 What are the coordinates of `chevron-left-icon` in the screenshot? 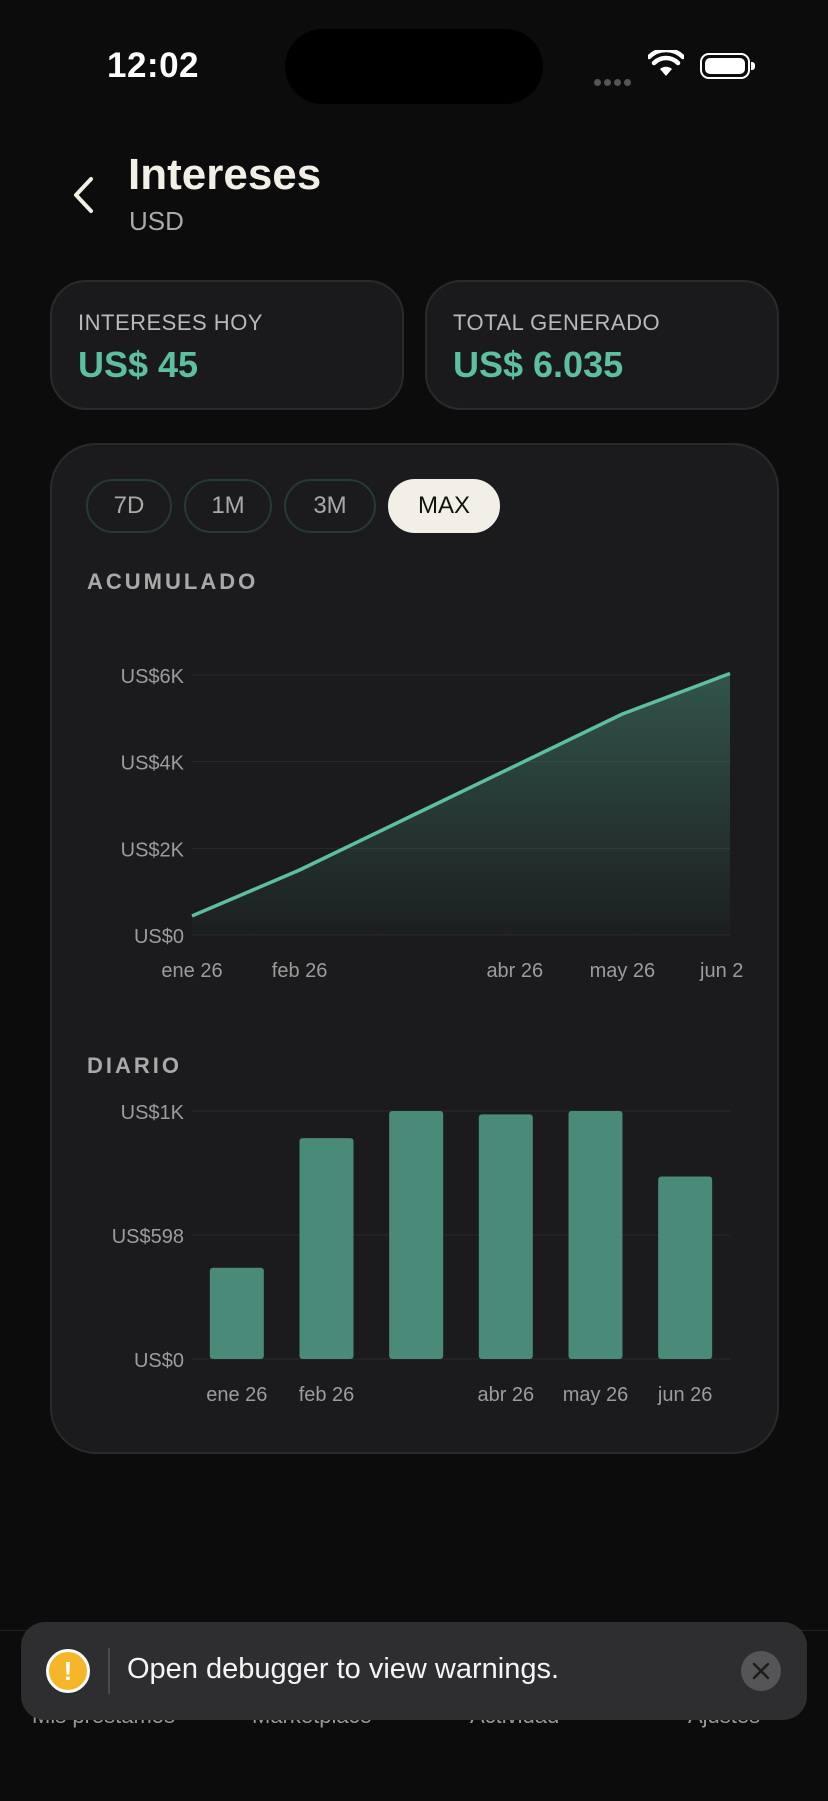 It's located at (83, 195).